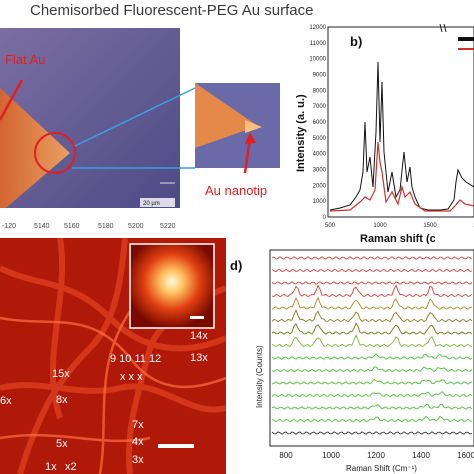 This screenshot has height=474, width=474. Describe the element at coordinates (131, 377) in the screenshot. I see `point-xxx: x x x` at that location.